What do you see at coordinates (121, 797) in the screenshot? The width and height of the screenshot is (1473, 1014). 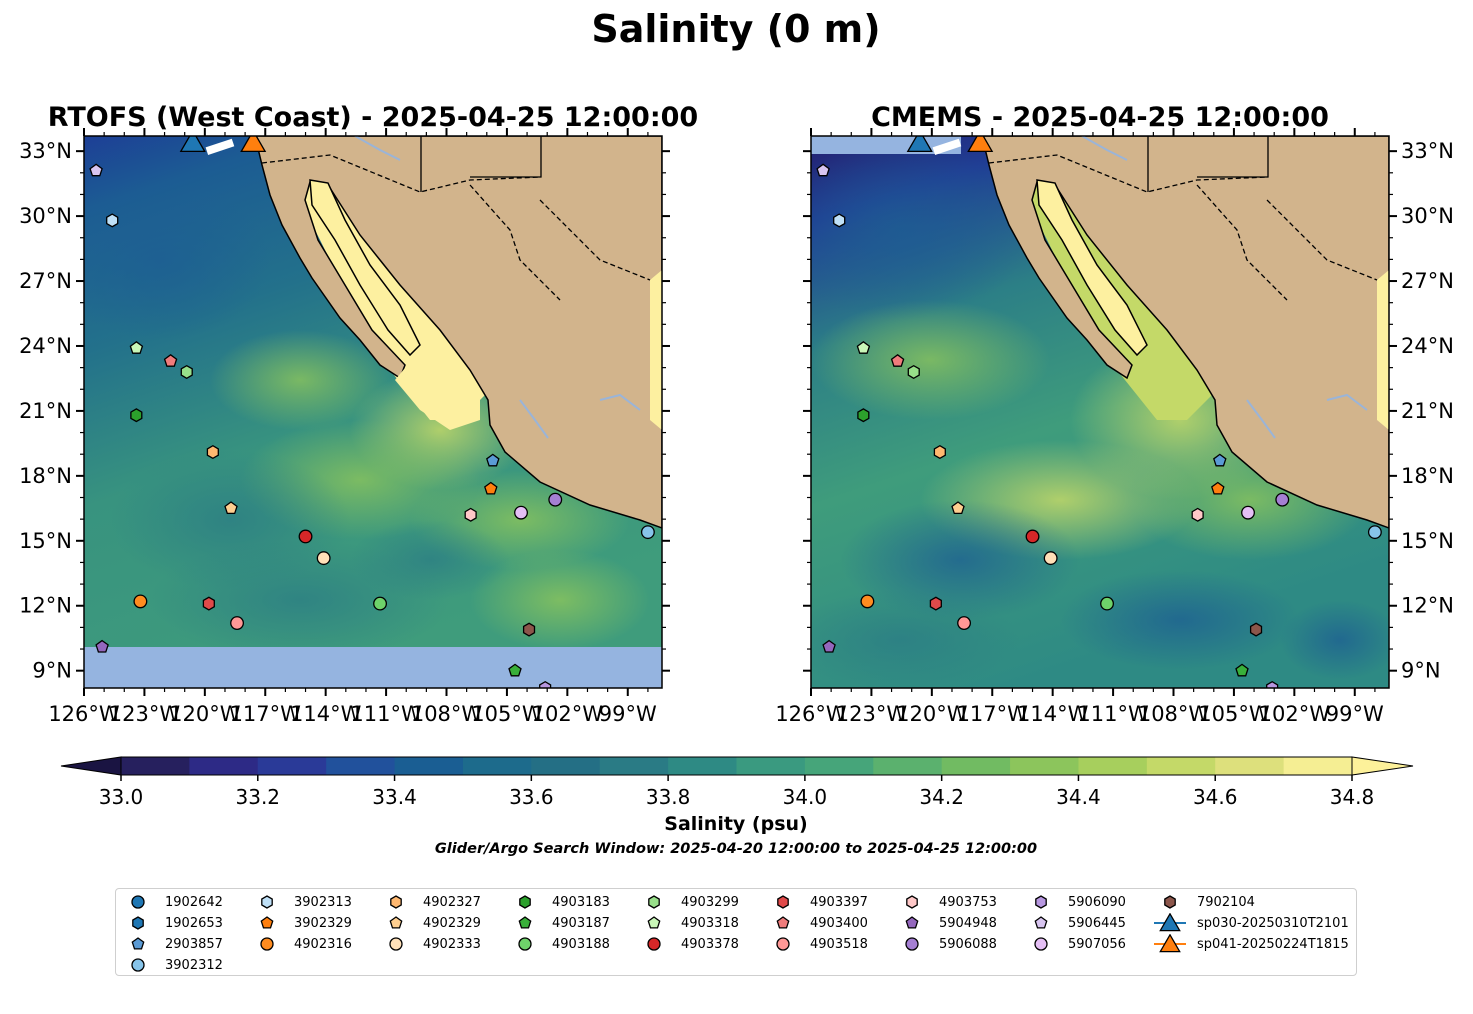 I see `colorbar-tick-label: 33.0` at bounding box center [121, 797].